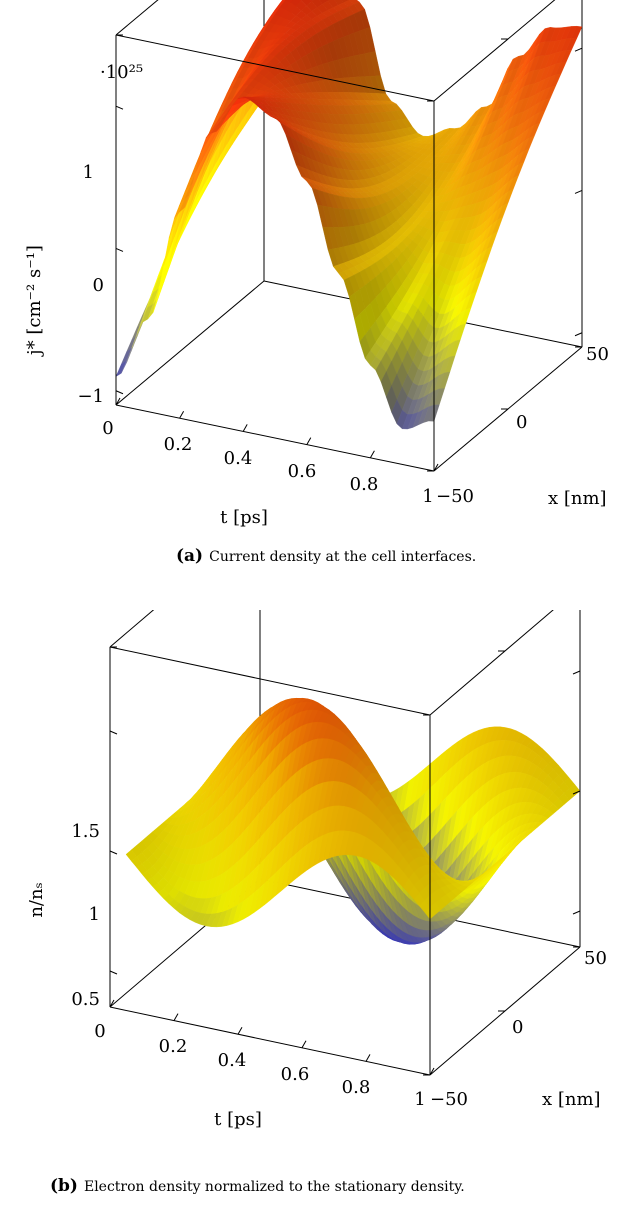 The width and height of the screenshot is (629, 1210). What do you see at coordinates (302, 471) in the screenshot?
I see `chart-a-xtick-label: 0.6` at bounding box center [302, 471].